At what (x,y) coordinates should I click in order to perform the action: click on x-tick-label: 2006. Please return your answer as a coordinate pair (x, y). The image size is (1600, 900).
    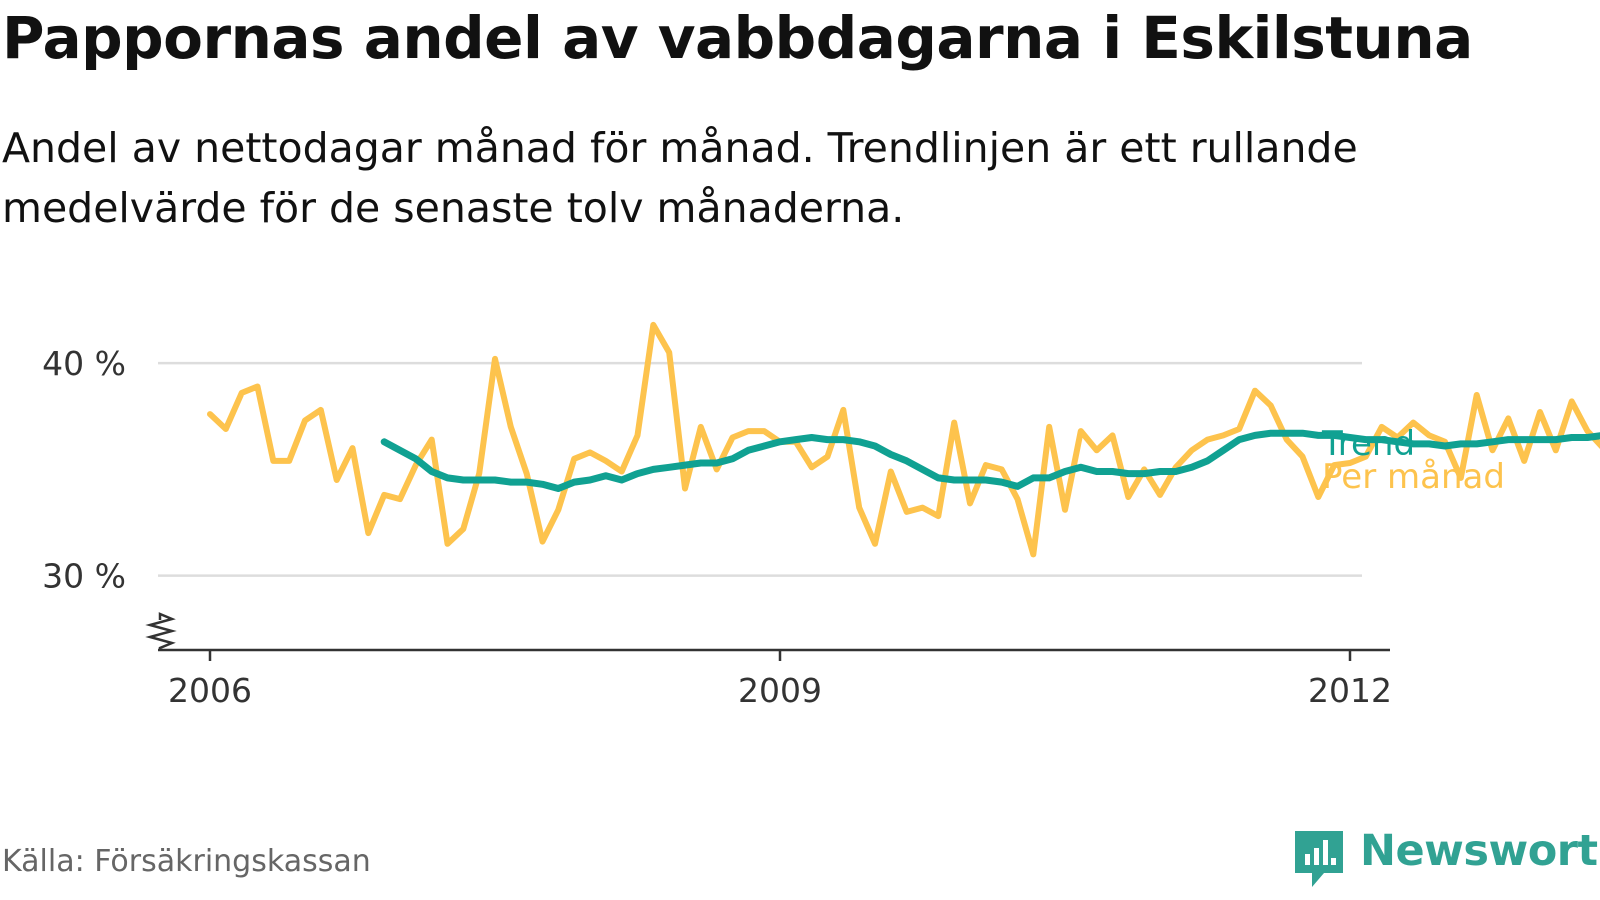
    Looking at the image, I should click on (210, 690).